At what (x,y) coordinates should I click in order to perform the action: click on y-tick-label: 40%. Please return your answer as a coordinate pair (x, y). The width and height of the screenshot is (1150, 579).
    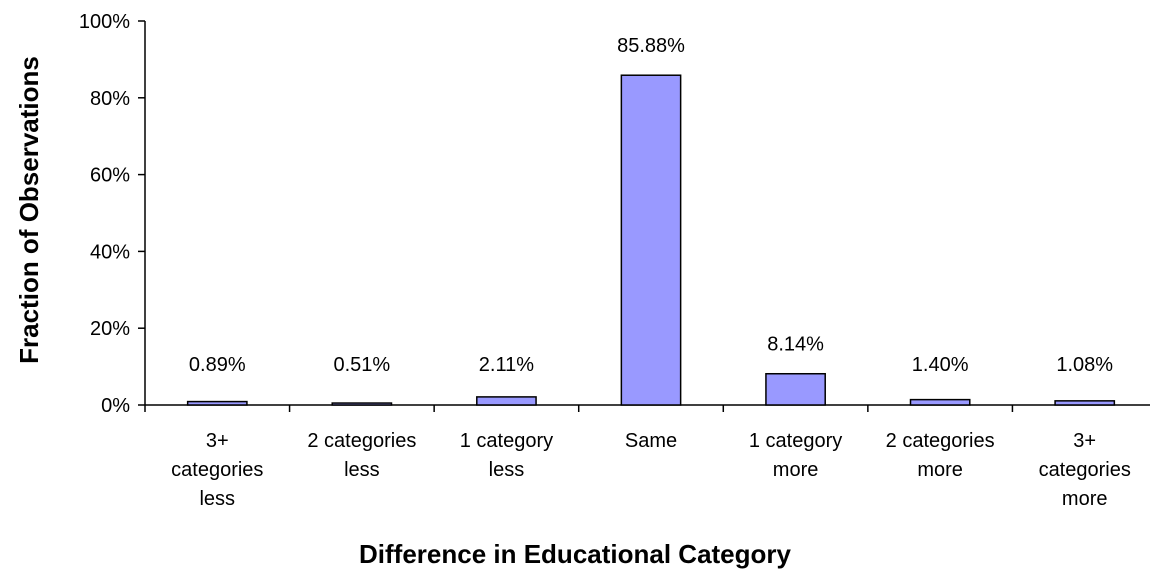
    Looking at the image, I should click on (110, 252).